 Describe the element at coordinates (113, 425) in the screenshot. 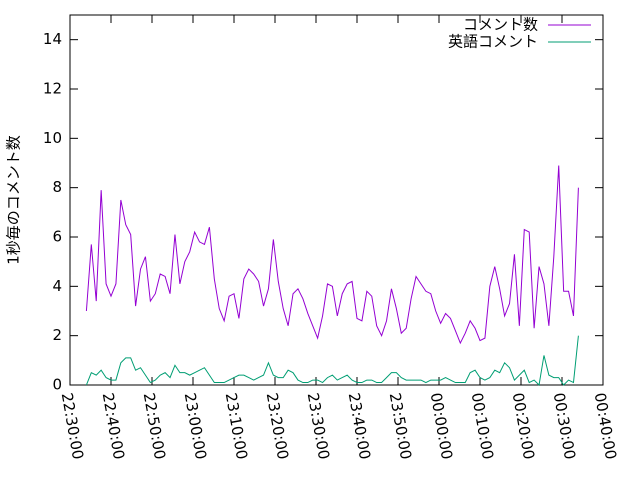

I see `x-tick-label: 22:40:00` at that location.